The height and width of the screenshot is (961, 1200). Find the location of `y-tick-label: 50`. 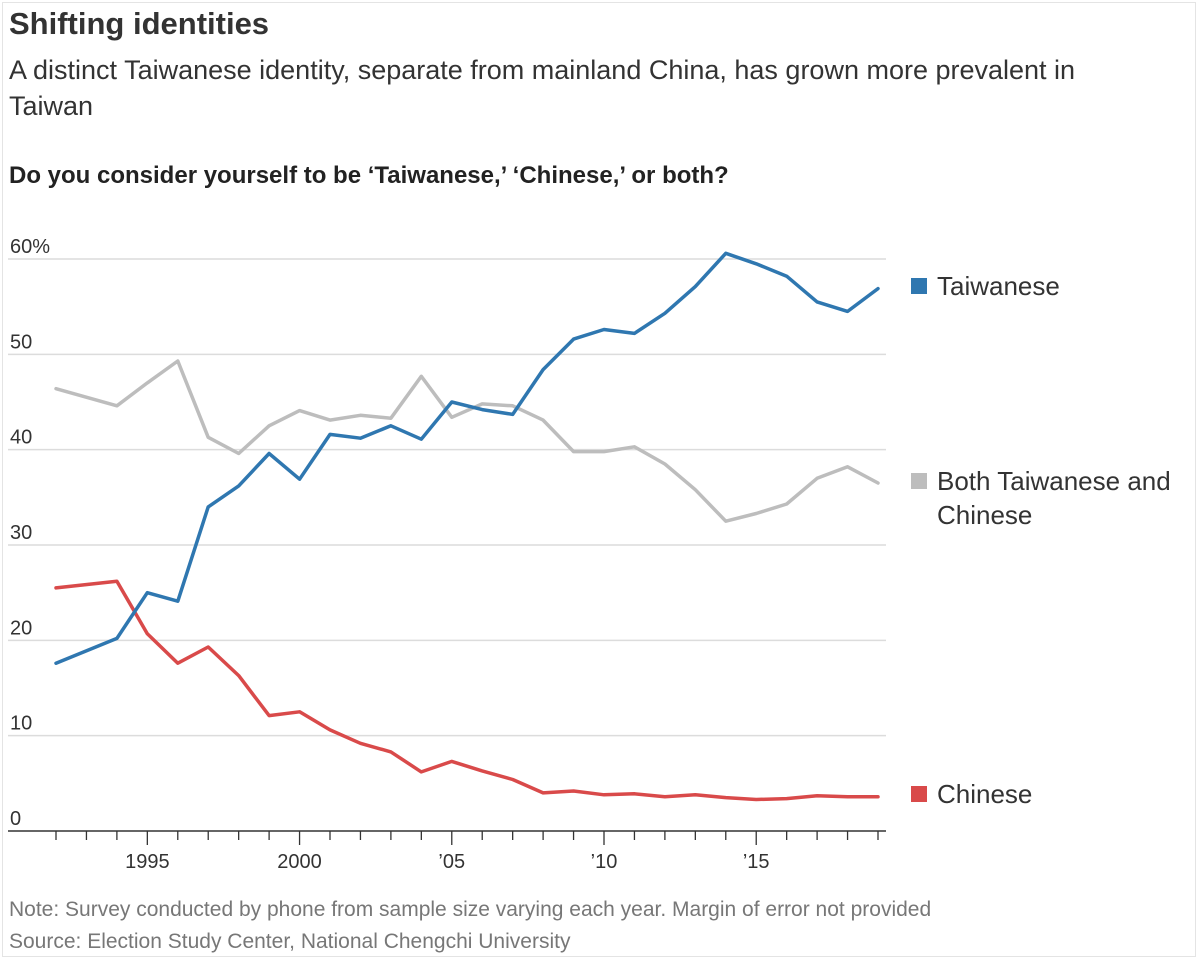

y-tick-label: 50 is located at coordinates (21, 342).